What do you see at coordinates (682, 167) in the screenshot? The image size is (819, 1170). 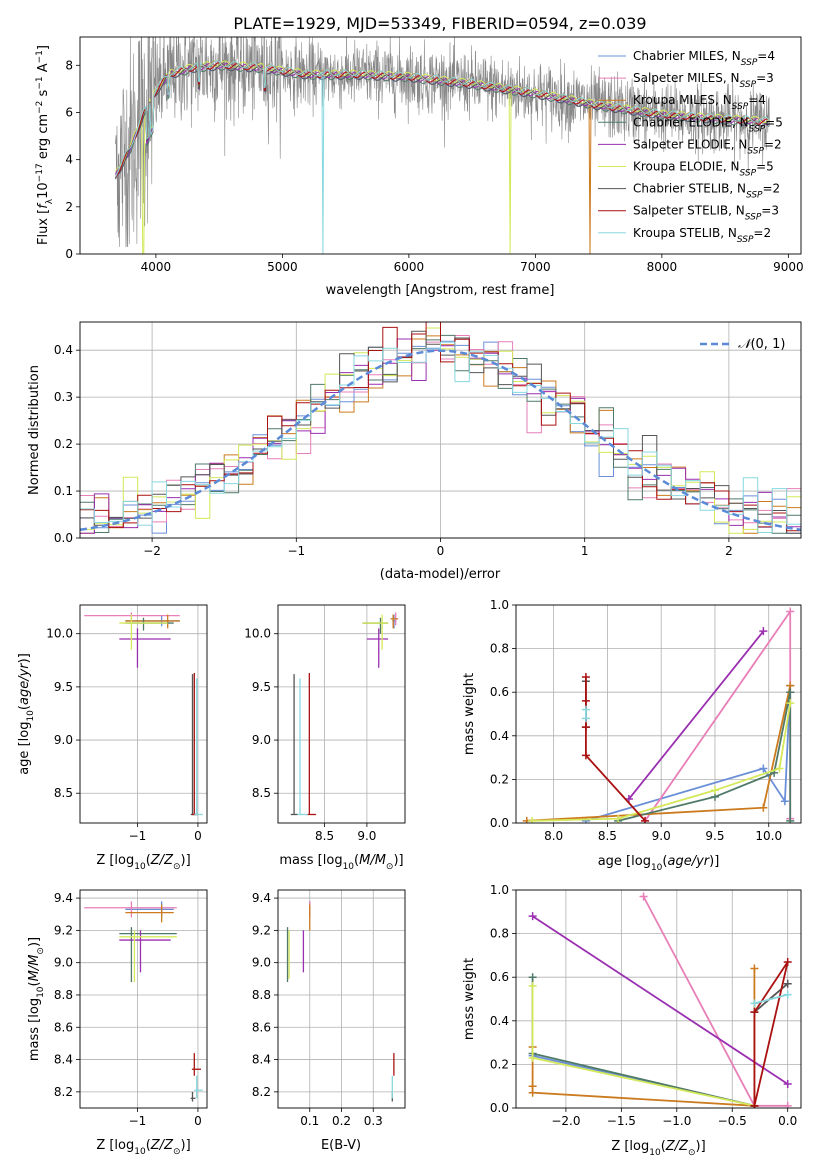 I see `legend-label-kroupa-elodie-part: Kroupa ELODIE,` at bounding box center [682, 167].